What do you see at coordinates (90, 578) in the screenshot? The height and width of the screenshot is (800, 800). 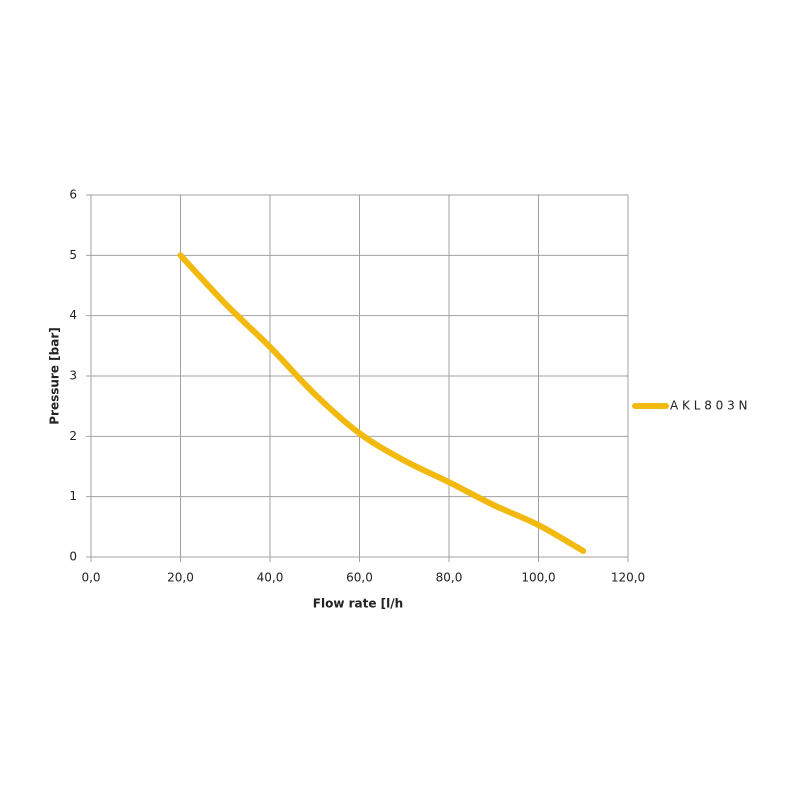 I see `x-tick-label: 0,0` at bounding box center [90, 578].